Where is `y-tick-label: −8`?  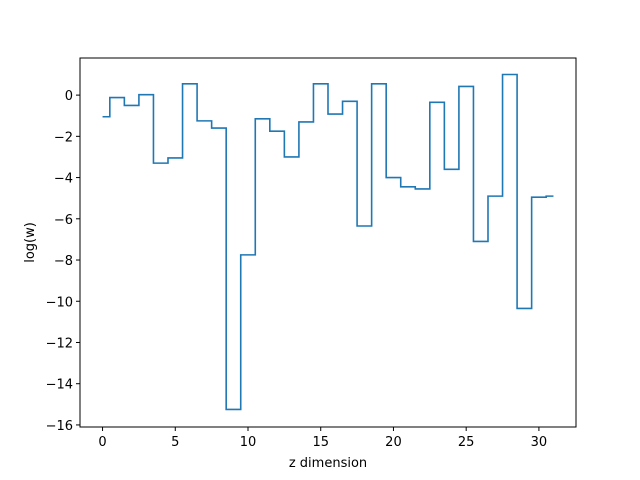 y-tick-label: −8 is located at coordinates (63, 261).